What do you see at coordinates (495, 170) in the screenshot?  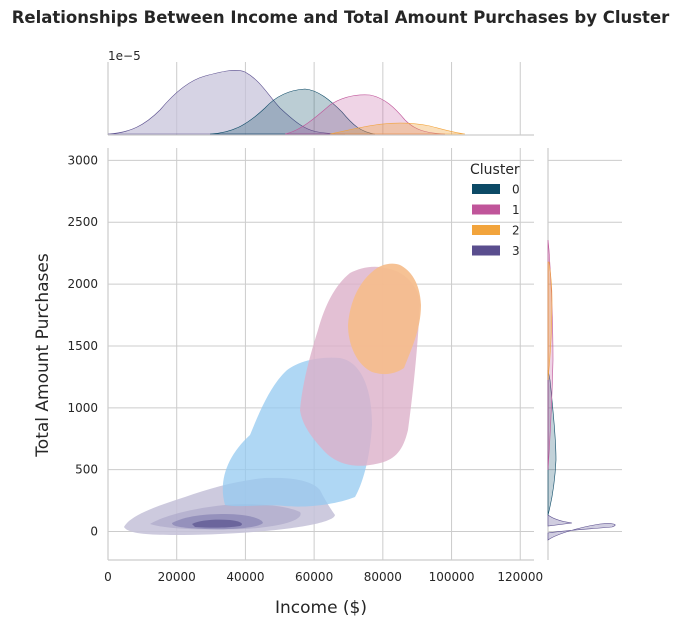 I see `legend-title: Cluster` at bounding box center [495, 170].